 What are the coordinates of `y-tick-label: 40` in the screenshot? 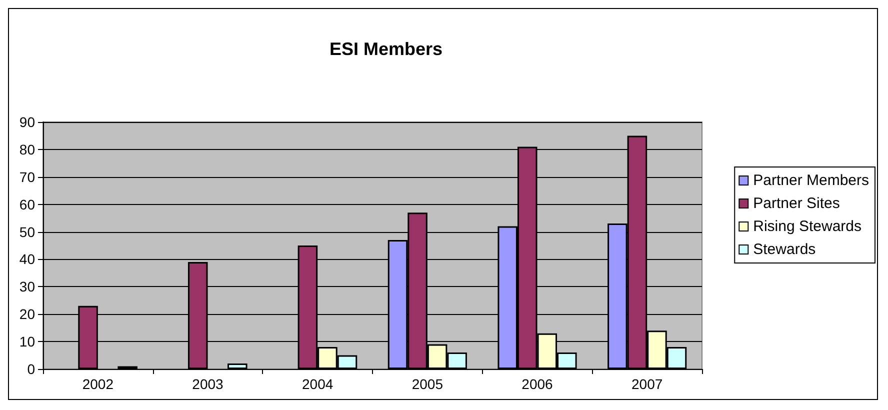 It's located at (27, 259).